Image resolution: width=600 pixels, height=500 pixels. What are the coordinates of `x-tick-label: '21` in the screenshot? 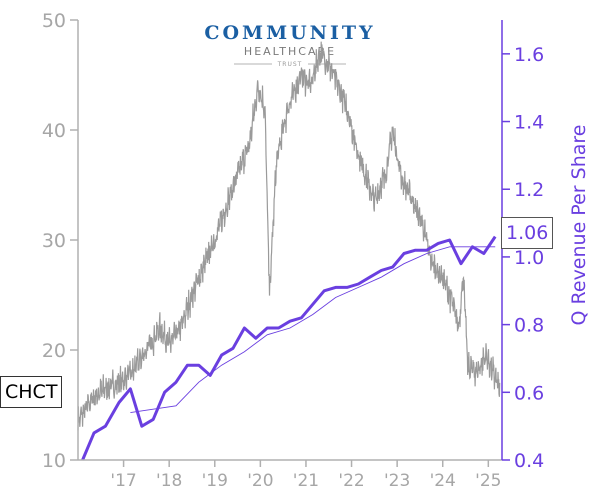 It's located at (306, 481).